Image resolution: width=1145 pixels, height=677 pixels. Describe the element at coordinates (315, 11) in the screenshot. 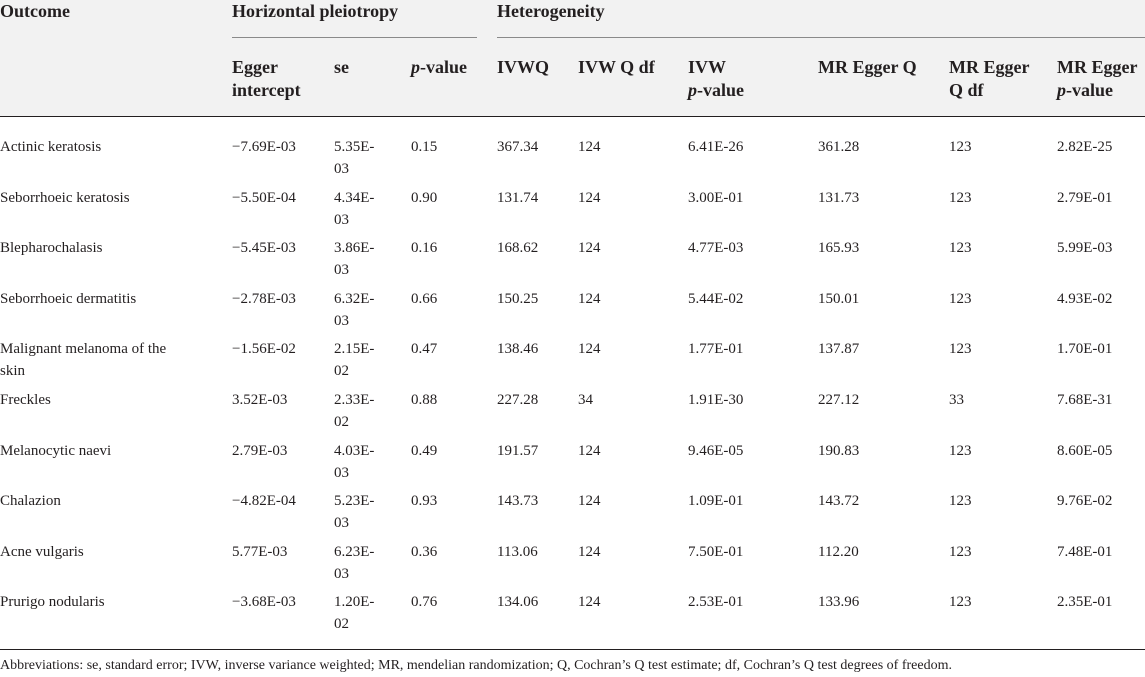

I see `header-horizontal-pleiotropy: Horizontal pleiotropy` at that location.